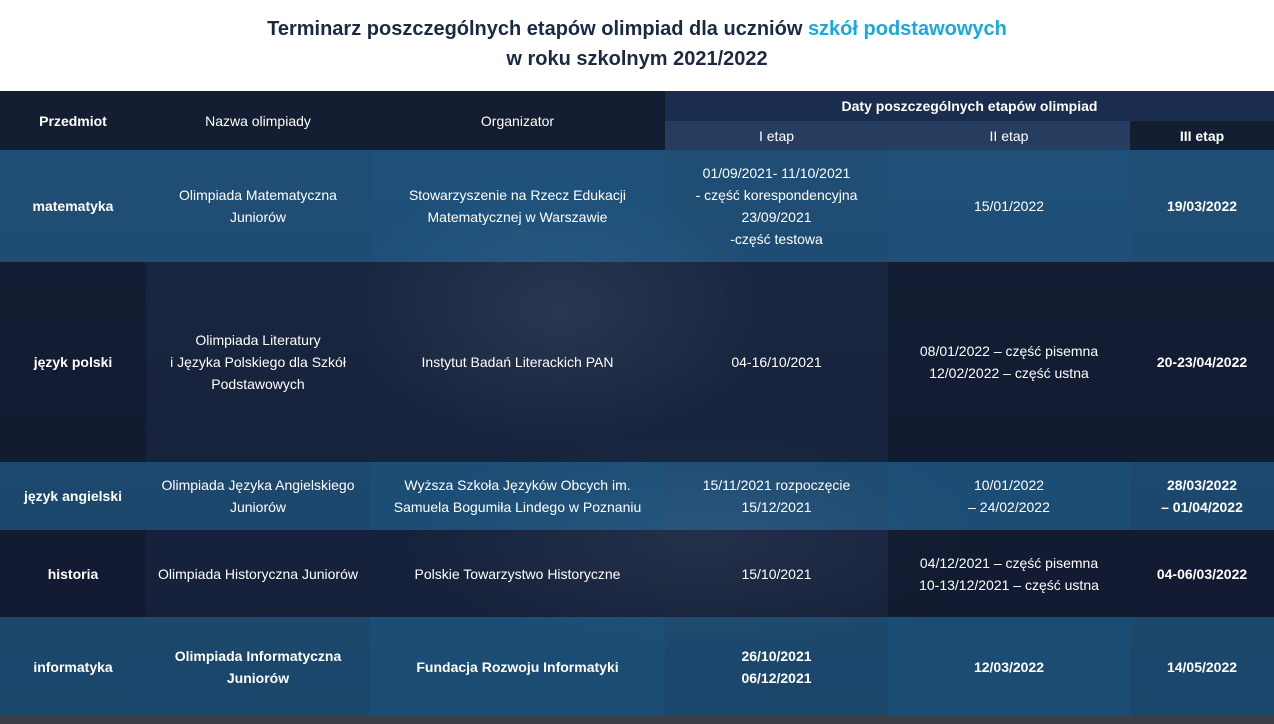 The image size is (1274, 724). Describe the element at coordinates (1202, 573) in the screenshot. I see `row-4-stage-3: 04-06/03/2022` at that location.